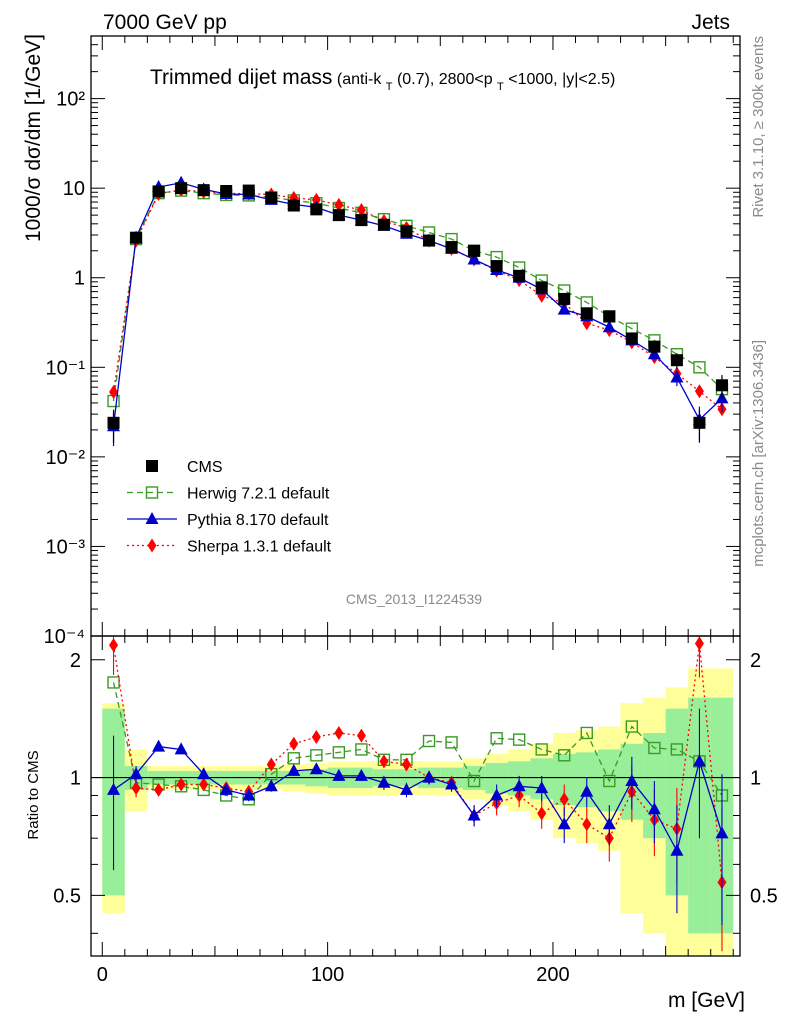  What do you see at coordinates (74, 189) in the screenshot?
I see `y-tick-label: 10` at bounding box center [74, 189].